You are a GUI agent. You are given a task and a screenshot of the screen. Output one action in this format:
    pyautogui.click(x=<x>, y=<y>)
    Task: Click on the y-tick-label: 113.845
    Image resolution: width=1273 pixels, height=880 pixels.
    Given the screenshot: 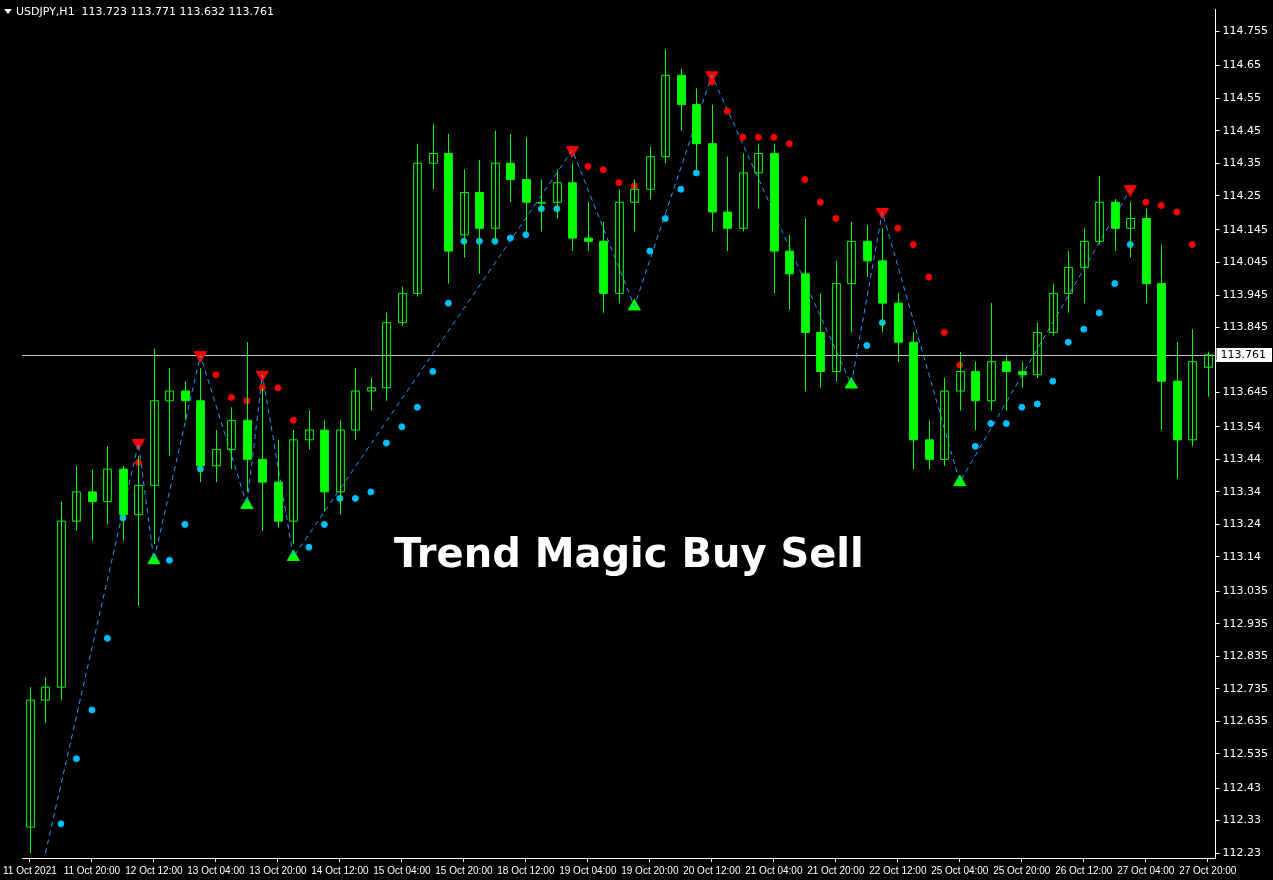 What is the action you would take?
    pyautogui.click(x=1245, y=327)
    